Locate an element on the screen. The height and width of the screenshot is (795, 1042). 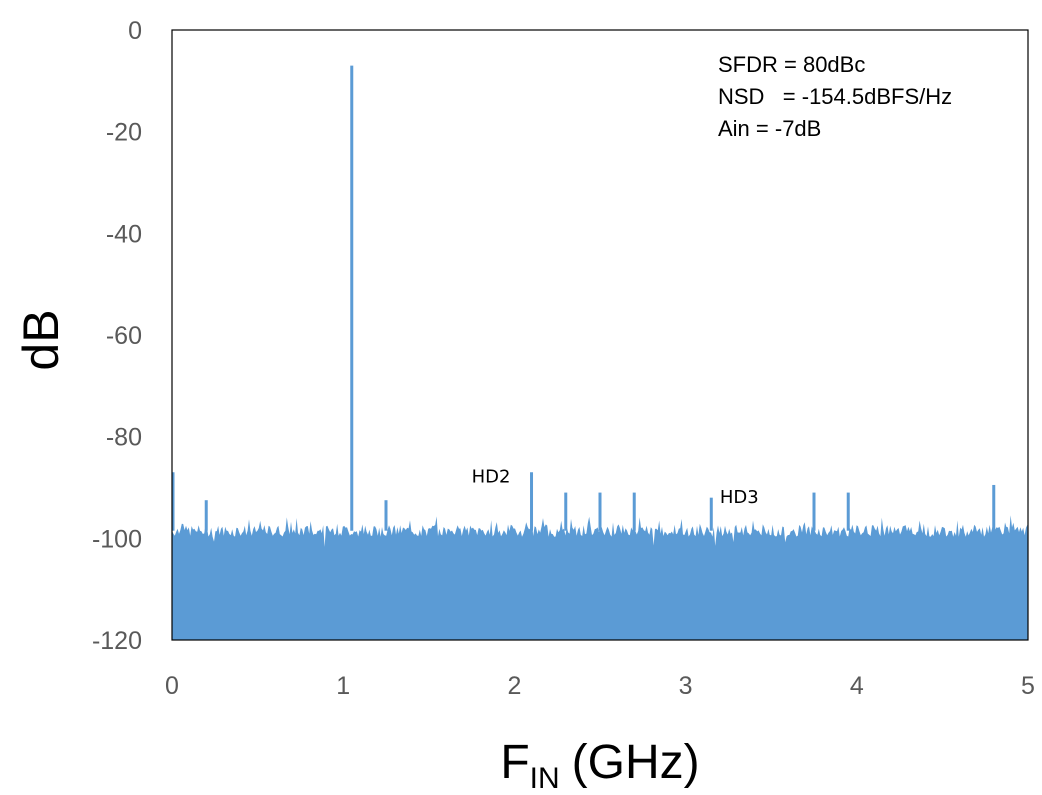
annotation-nsd: NSD = -154.5dBFS/Hz is located at coordinates (835, 96).